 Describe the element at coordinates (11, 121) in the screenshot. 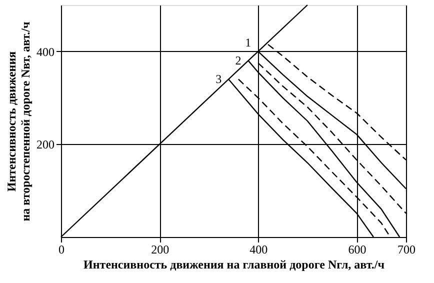

I see `text: Интенсивность движения` at that location.